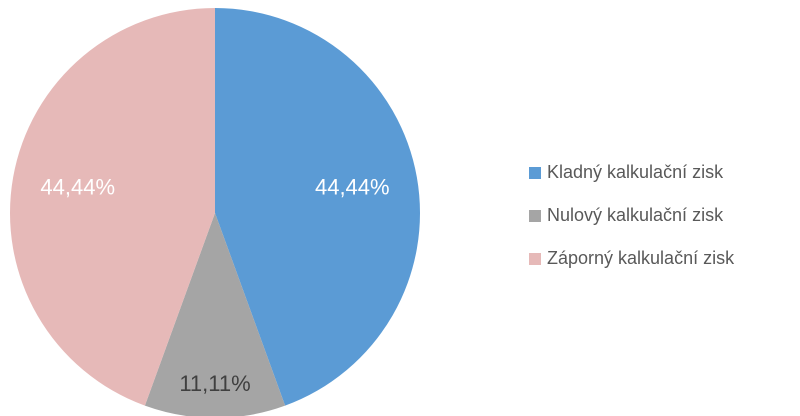 This screenshot has width=800, height=416. I want to click on legend-label: Záporný kalkulační zisk, so click(641, 258).